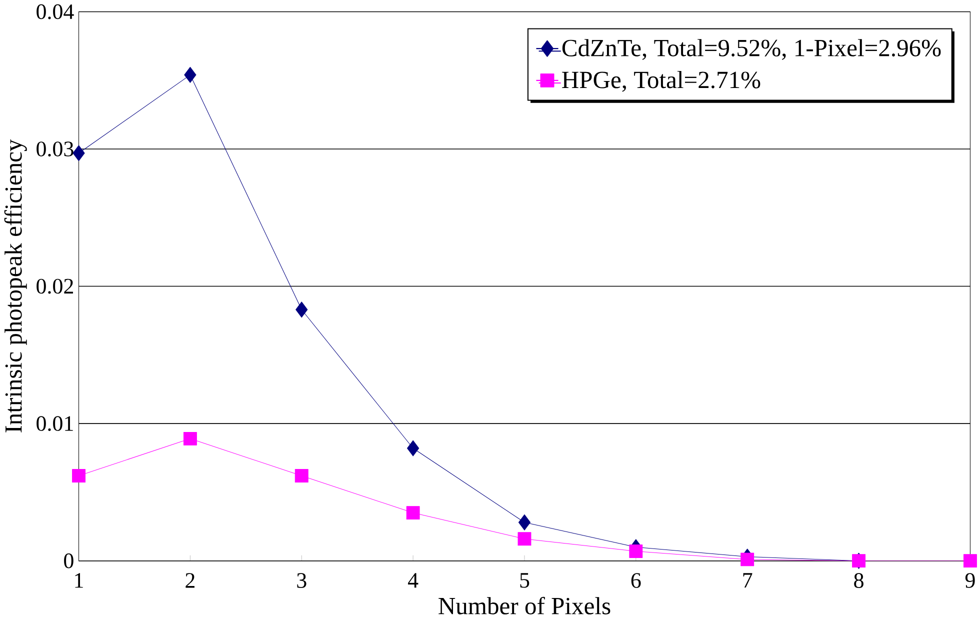 The height and width of the screenshot is (619, 980). I want to click on x-tick-label: 4, so click(413, 580).